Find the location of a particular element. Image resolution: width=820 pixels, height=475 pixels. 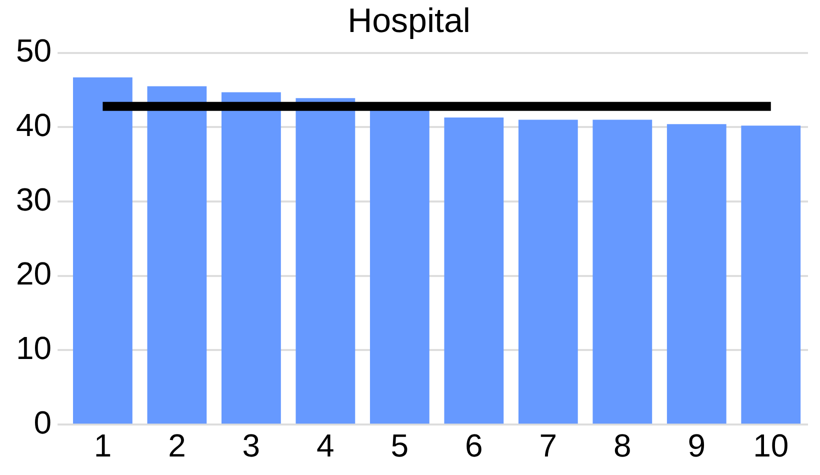

x-tick-label: 3 is located at coordinates (251, 446).